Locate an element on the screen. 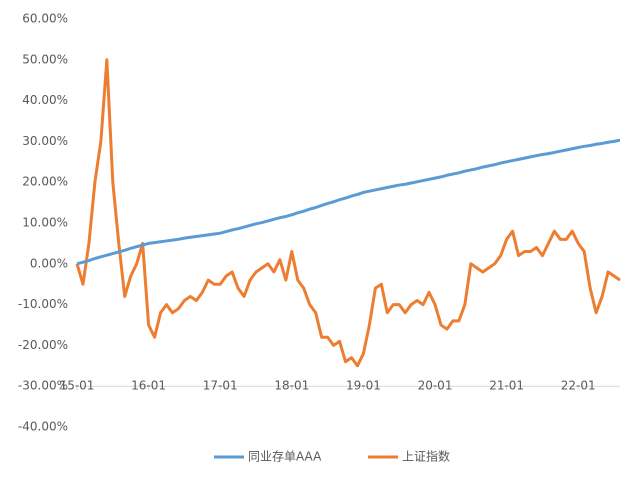  legend-label: 同业存单AAA is located at coordinates (285, 457).